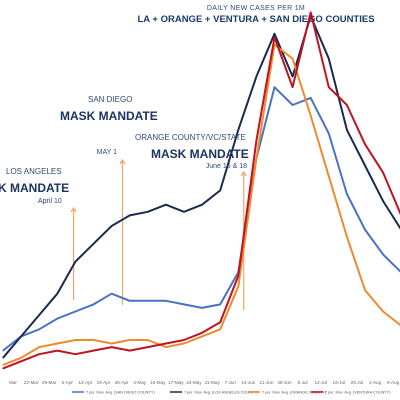 Image resolution: width=400 pixels, height=400 pixels. What do you see at coordinates (221, 393) in the screenshot?
I see `legend-label: 7 per. Mov. Avg. (LOS ANGELES COUNTY)` at bounding box center [221, 393].